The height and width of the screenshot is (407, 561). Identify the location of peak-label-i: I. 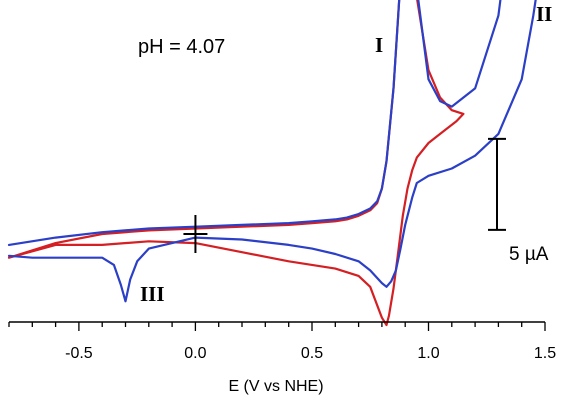
(379, 45).